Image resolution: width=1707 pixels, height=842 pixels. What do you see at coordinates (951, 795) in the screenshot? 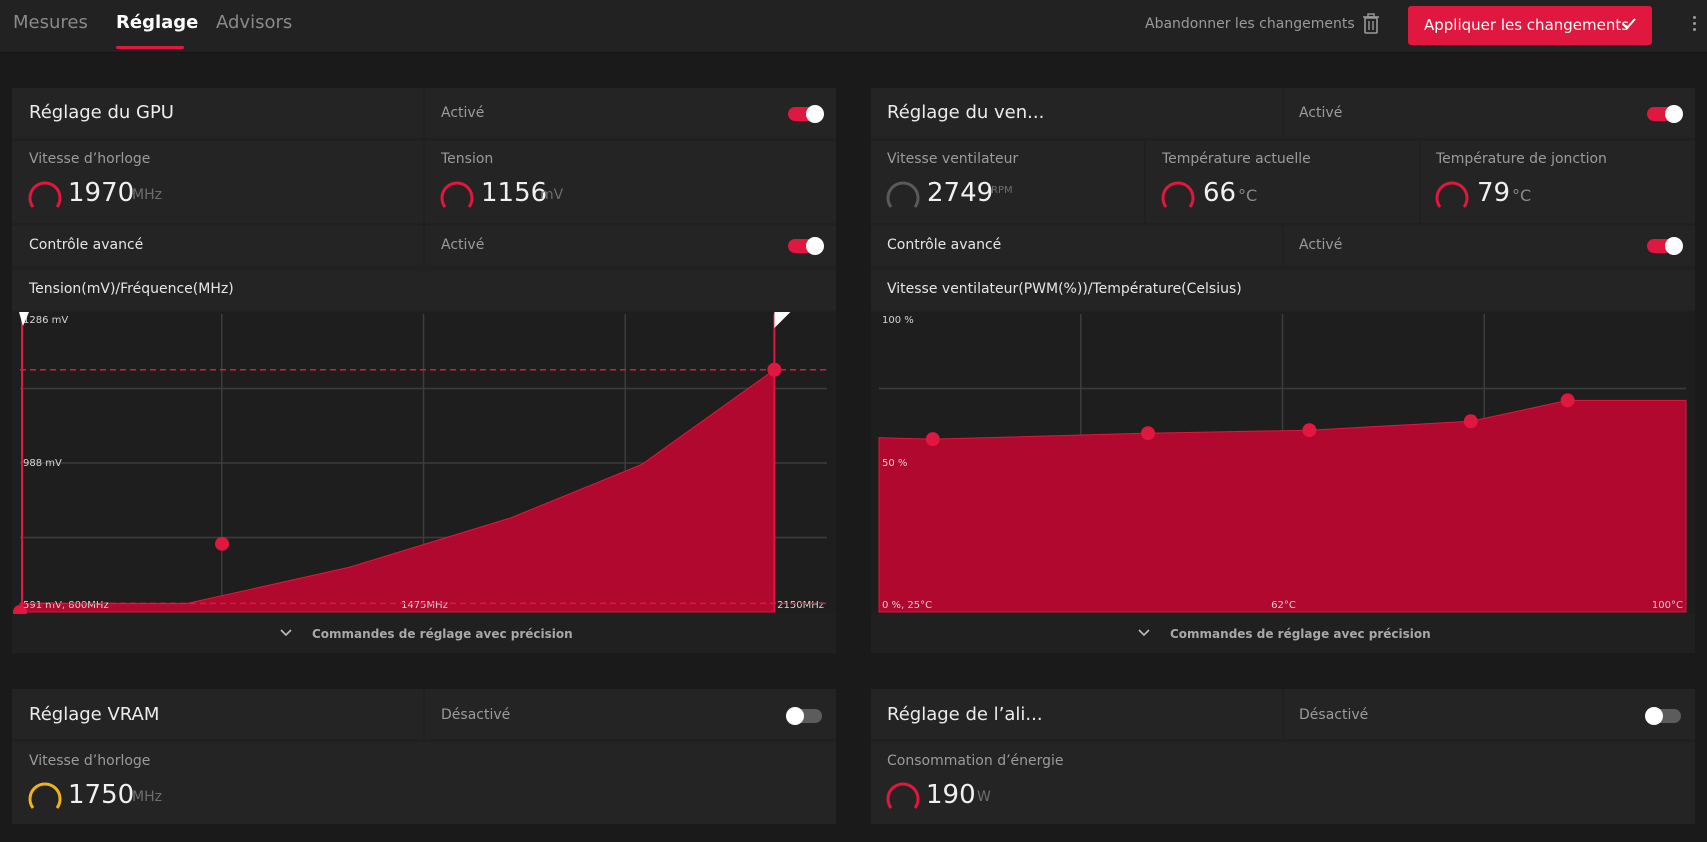
I see `power-consumption-value: 190` at bounding box center [951, 795].